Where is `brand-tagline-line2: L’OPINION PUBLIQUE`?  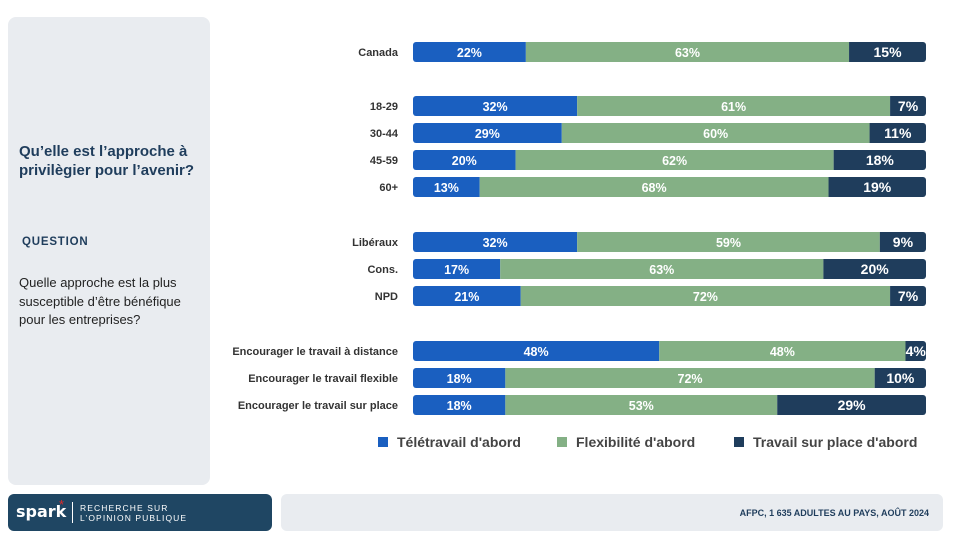 brand-tagline-line2: L’OPINION PUBLIQUE is located at coordinates (134, 518).